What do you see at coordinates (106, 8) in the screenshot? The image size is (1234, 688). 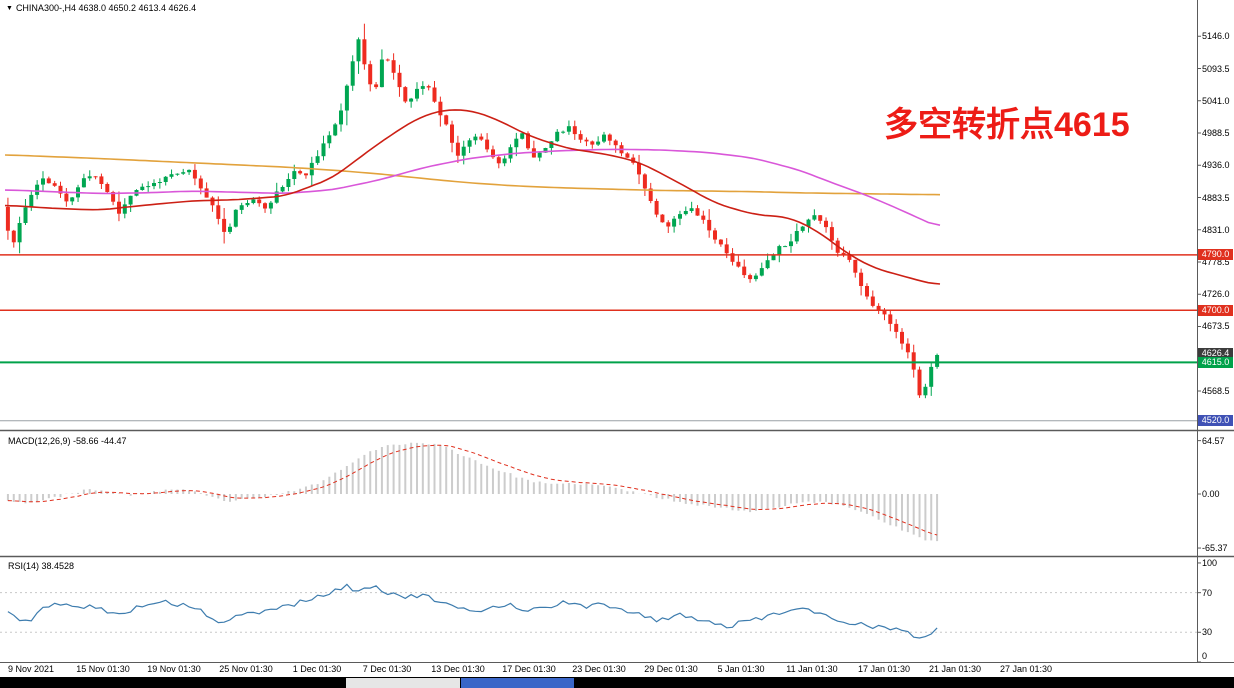 I see `symbol-ohlc-text: CHINA300-,H4 4638.0 4650.2 4613.4 4626.4` at bounding box center [106, 8].